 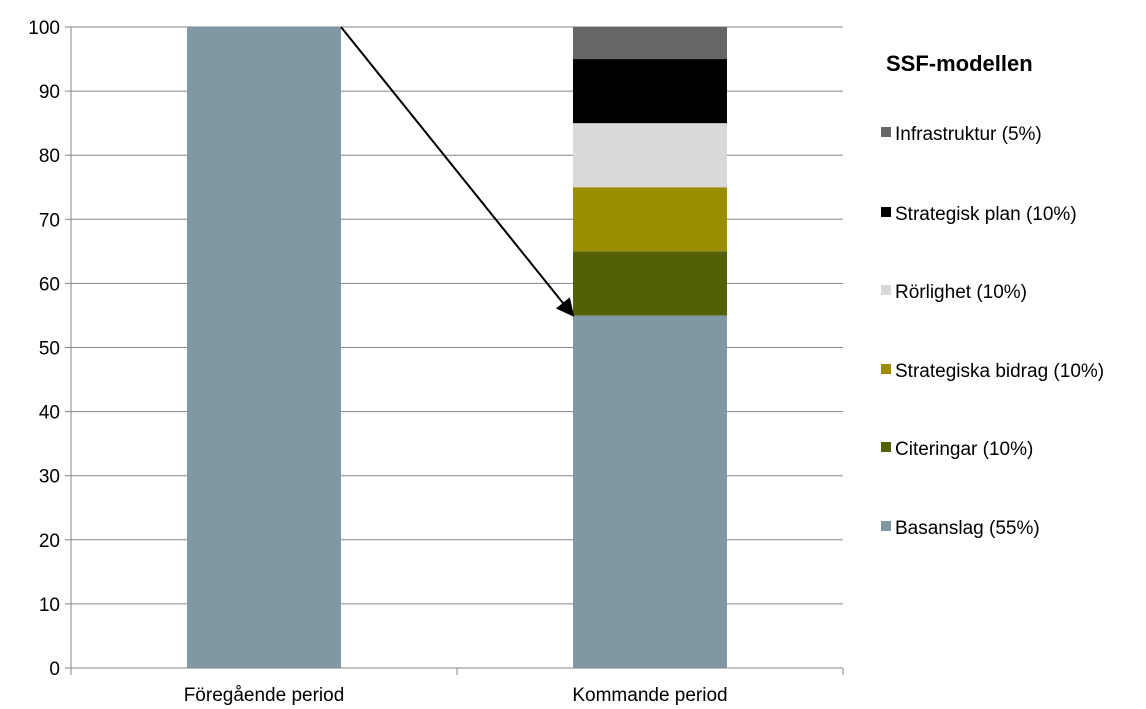 What do you see at coordinates (44, 28) in the screenshot?
I see `y-tick-label: 100` at bounding box center [44, 28].